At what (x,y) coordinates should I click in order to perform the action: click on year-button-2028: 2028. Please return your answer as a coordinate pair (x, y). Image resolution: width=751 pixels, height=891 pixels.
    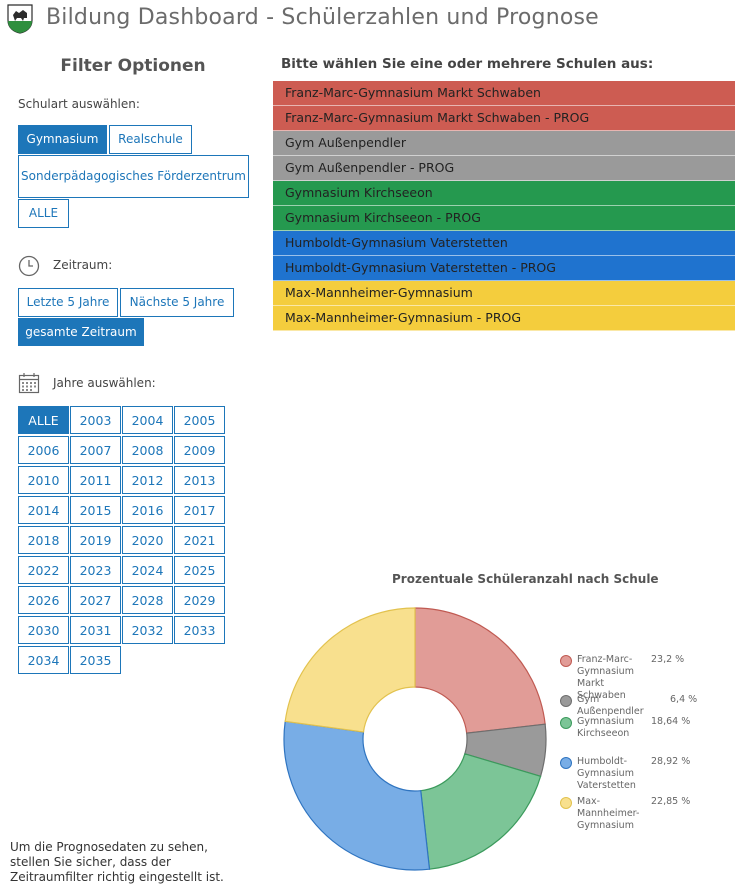
    Looking at the image, I should click on (147, 600).